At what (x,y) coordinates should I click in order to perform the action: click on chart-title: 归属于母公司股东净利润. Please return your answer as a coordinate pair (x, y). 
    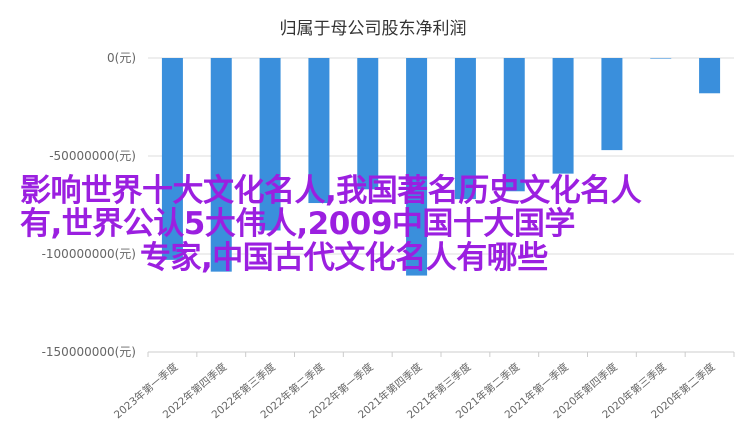
    Looking at the image, I should click on (373, 29).